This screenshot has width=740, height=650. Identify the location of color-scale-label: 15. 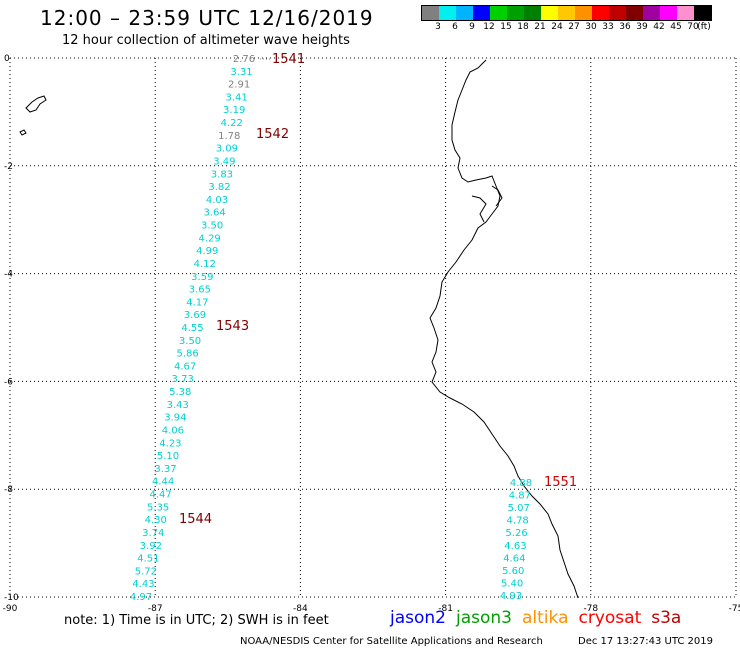
(506, 27).